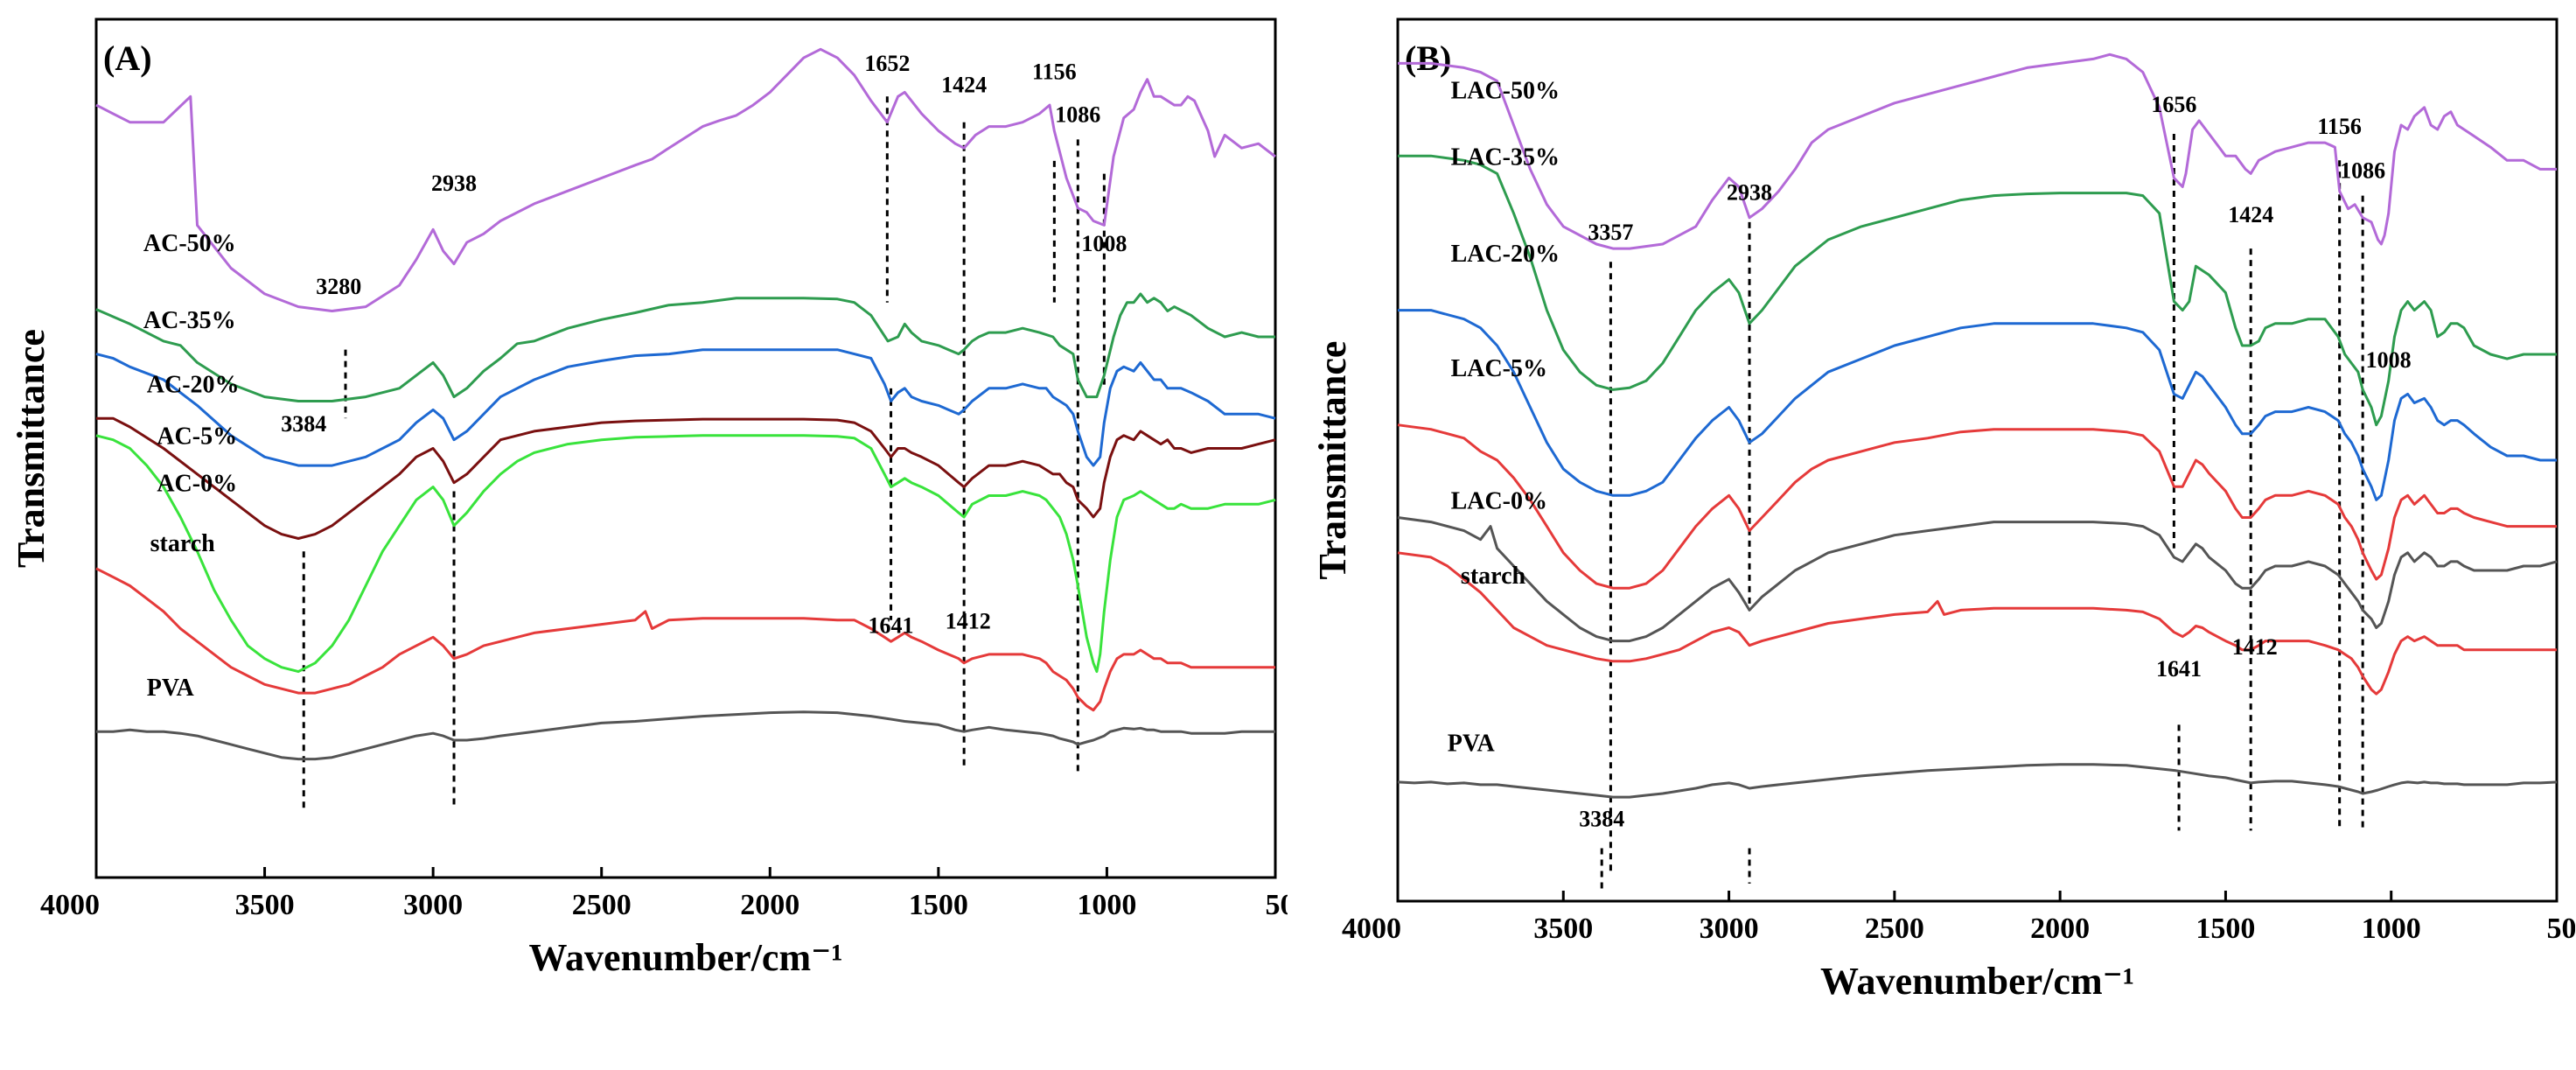  I want to click on peak-label: 1656, so click(2173, 104).